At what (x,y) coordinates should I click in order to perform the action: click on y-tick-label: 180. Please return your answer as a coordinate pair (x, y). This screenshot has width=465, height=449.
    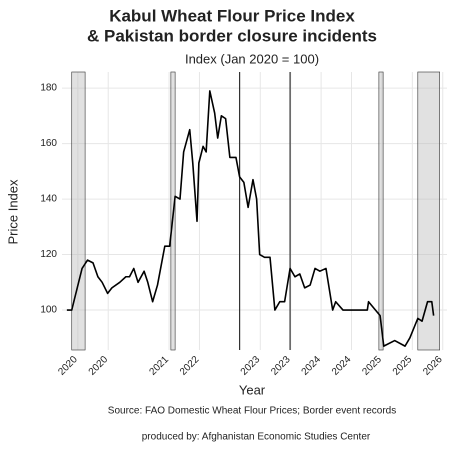
    Looking at the image, I should click on (48, 88).